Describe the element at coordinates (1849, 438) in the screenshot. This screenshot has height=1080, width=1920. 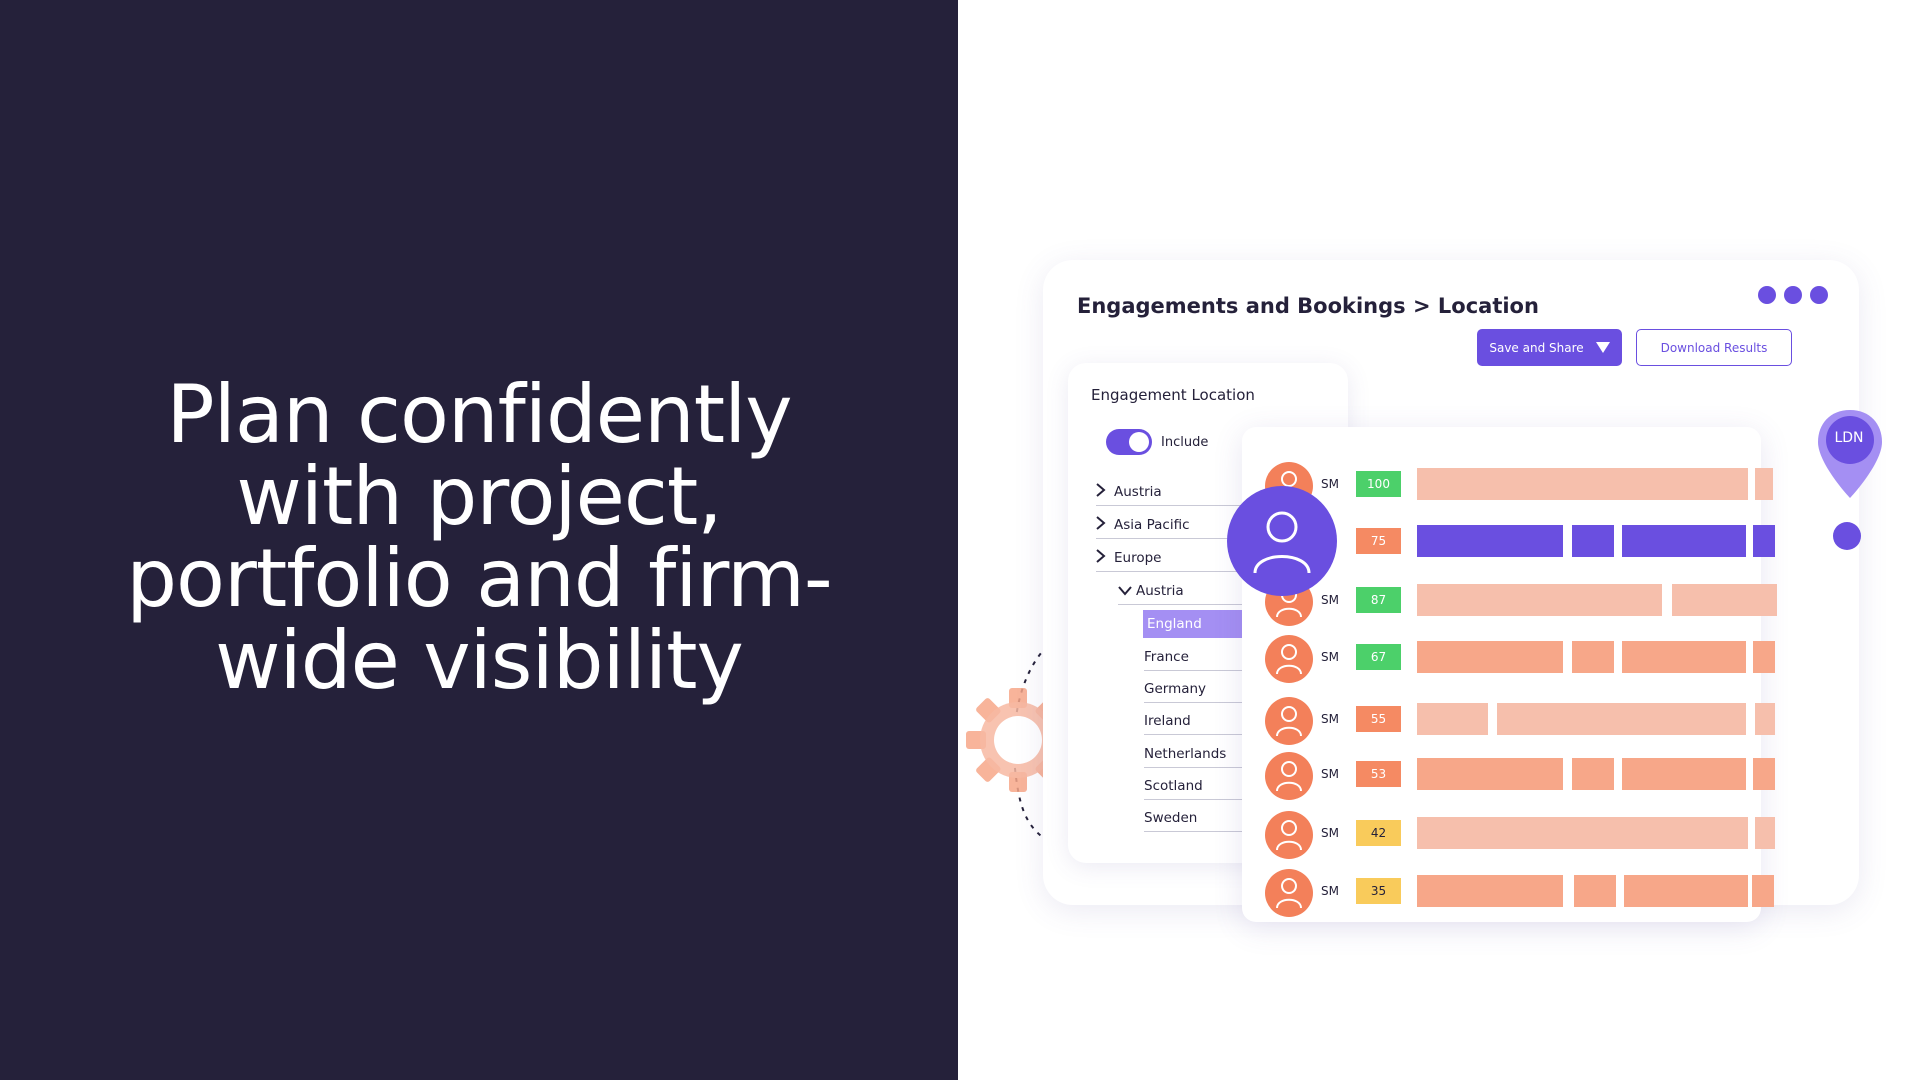
I see `map-pin-label: LDN` at that location.